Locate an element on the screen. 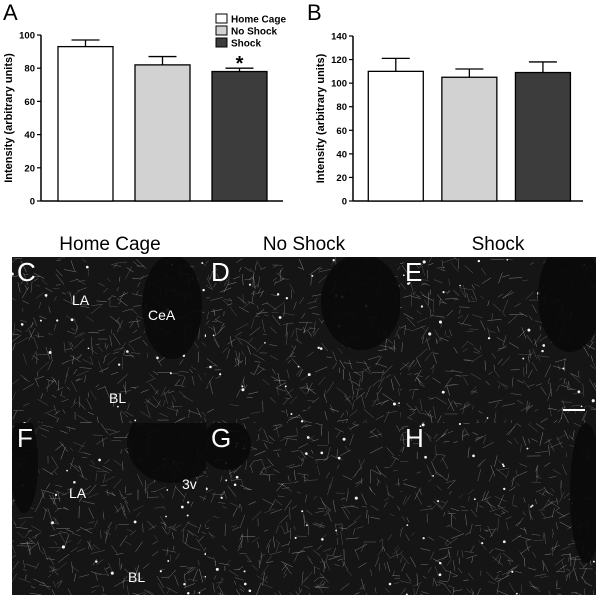 The width and height of the screenshot is (600, 599). legend-label: Shock is located at coordinates (246, 44).